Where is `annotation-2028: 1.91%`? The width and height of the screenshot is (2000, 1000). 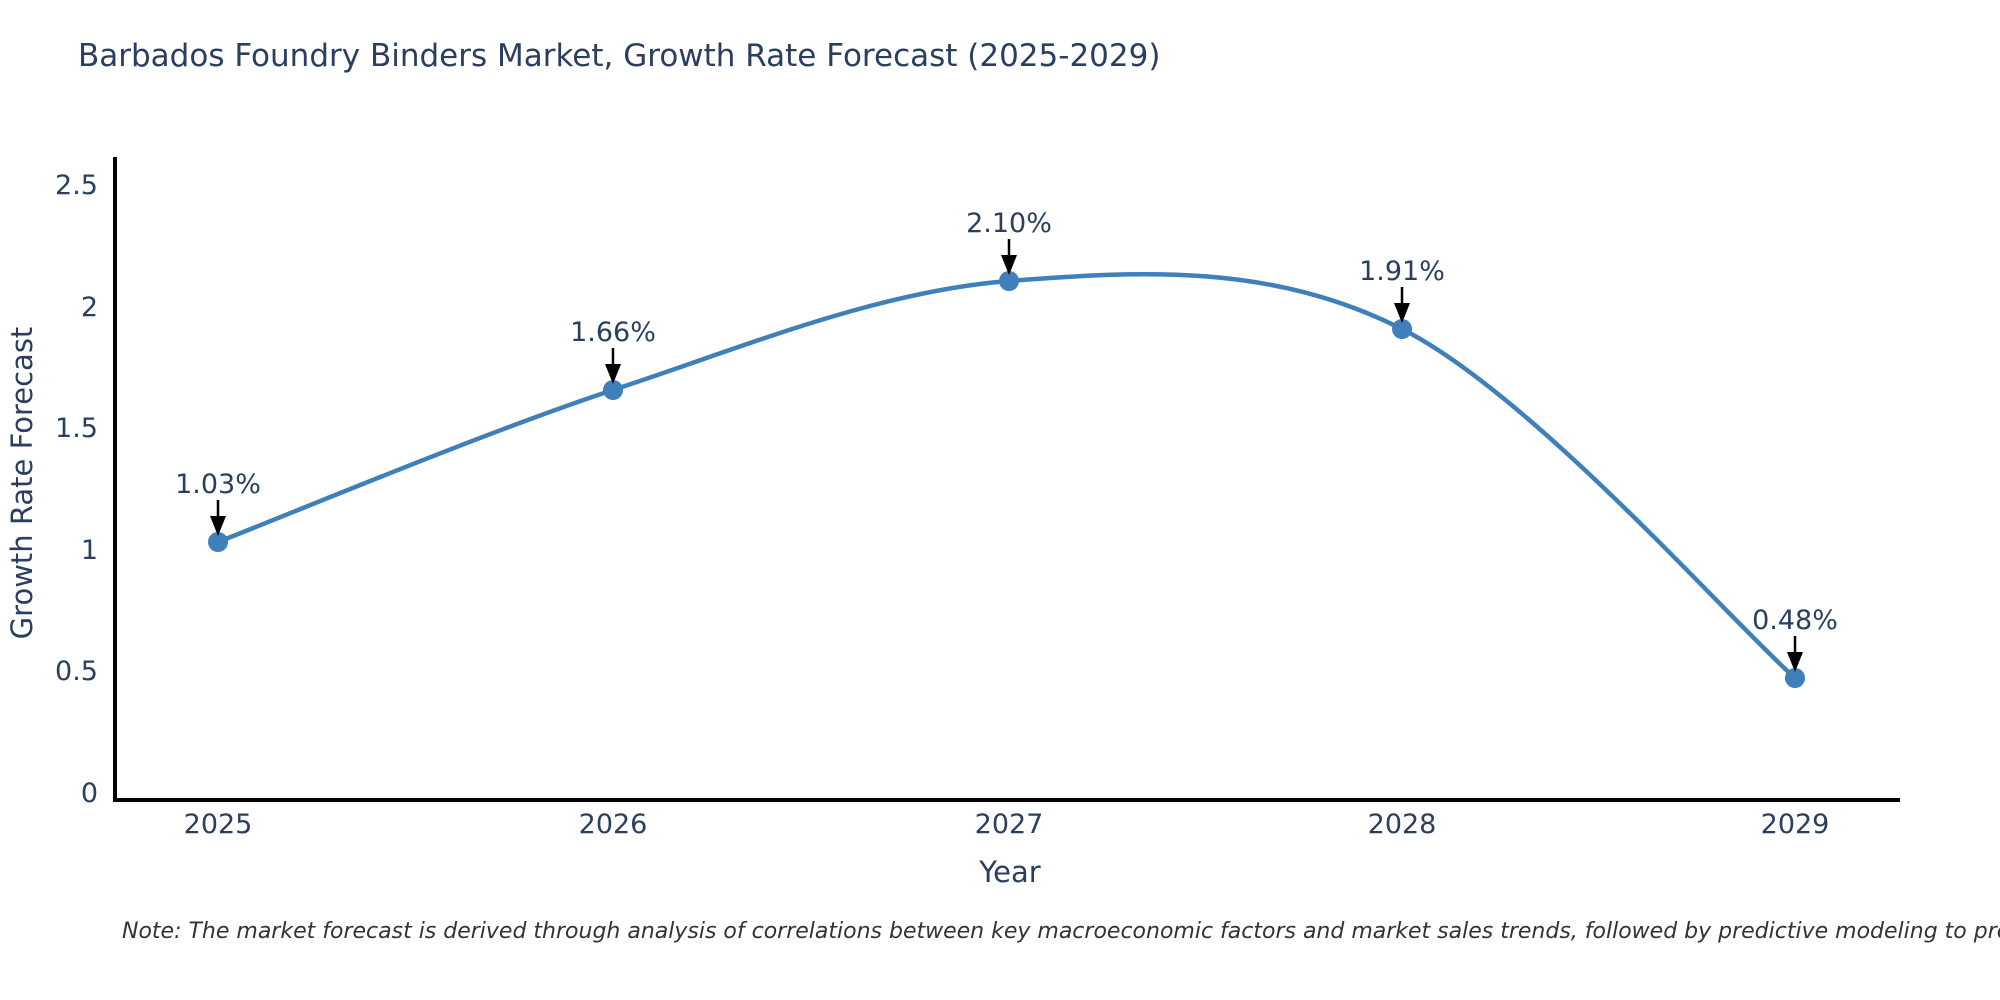
annotation-2028: 1.91% is located at coordinates (1402, 289).